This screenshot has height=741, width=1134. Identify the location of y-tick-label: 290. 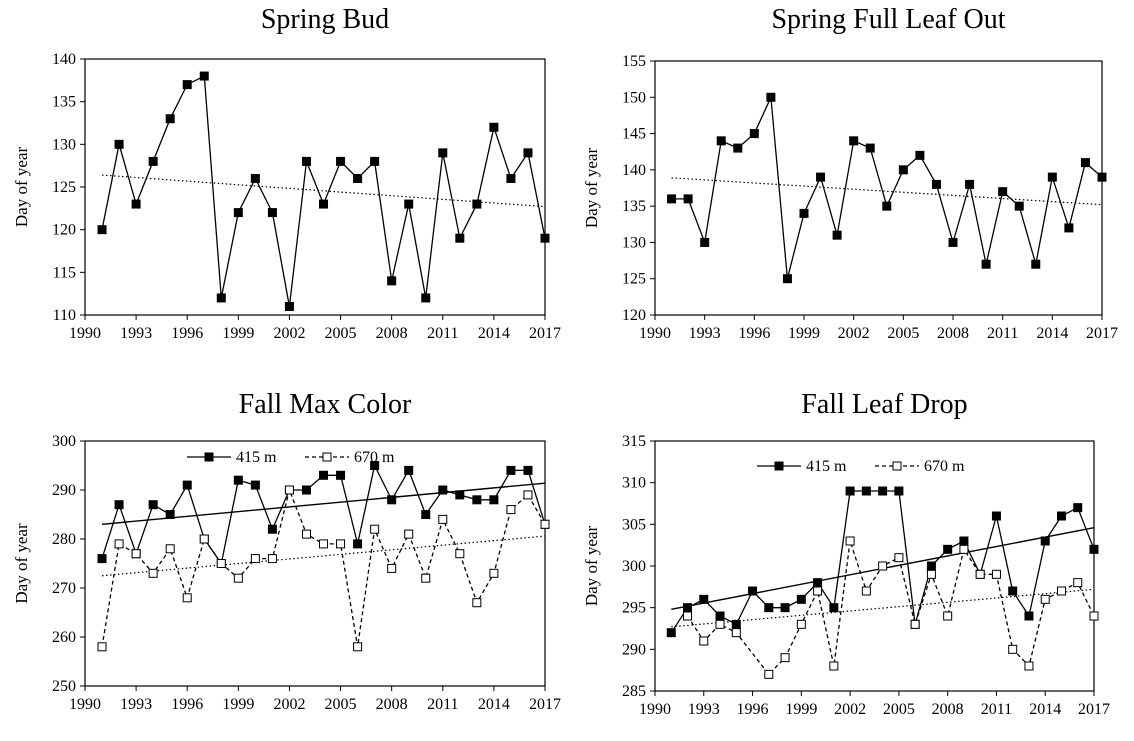
(64, 490).